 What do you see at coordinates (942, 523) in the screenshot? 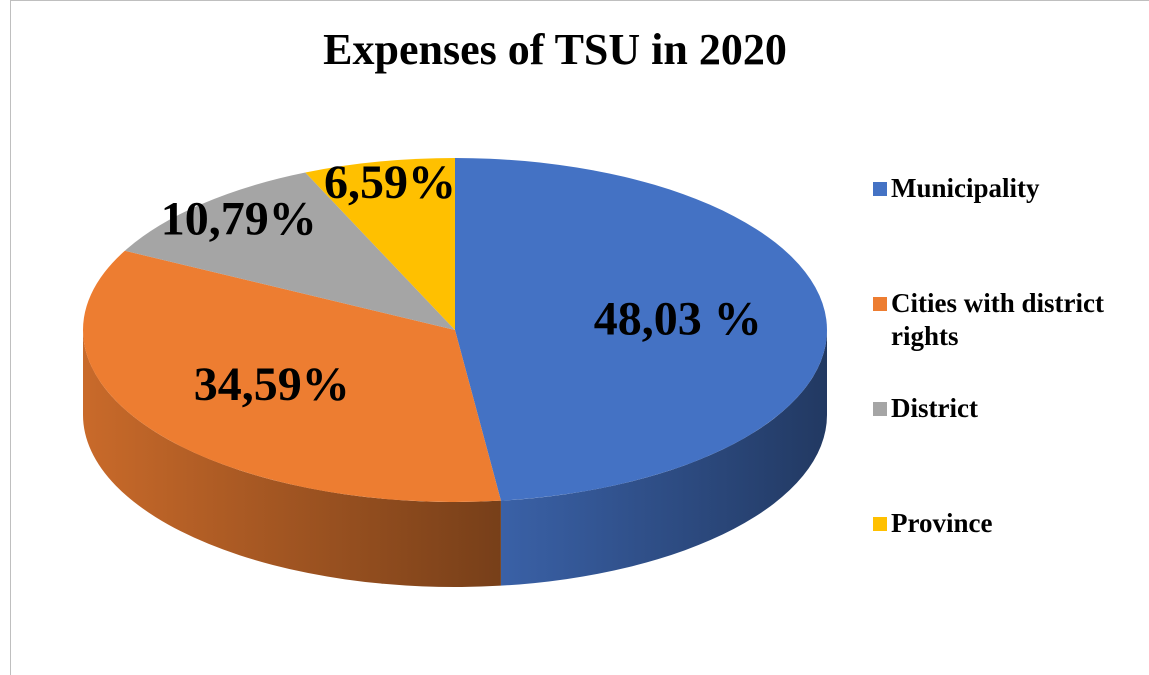
I see `legend-label: Province` at bounding box center [942, 523].